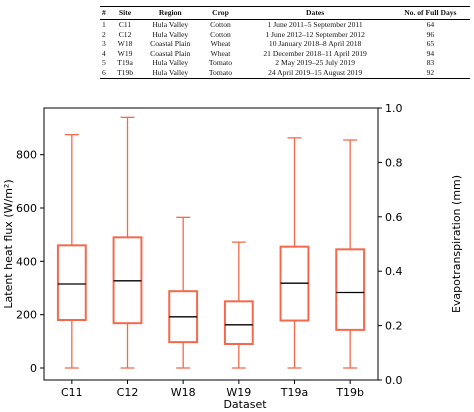 The width and height of the screenshot is (474, 412). Describe the element at coordinates (220, 12) in the screenshot. I see `table-header-cell: Crop` at that location.